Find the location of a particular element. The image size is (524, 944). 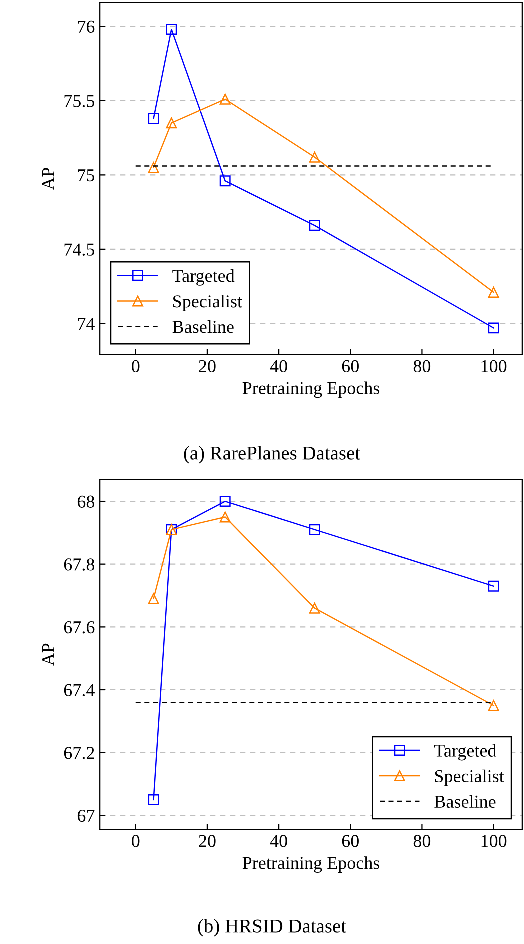

y-tick-label: 76 is located at coordinates (86, 27).